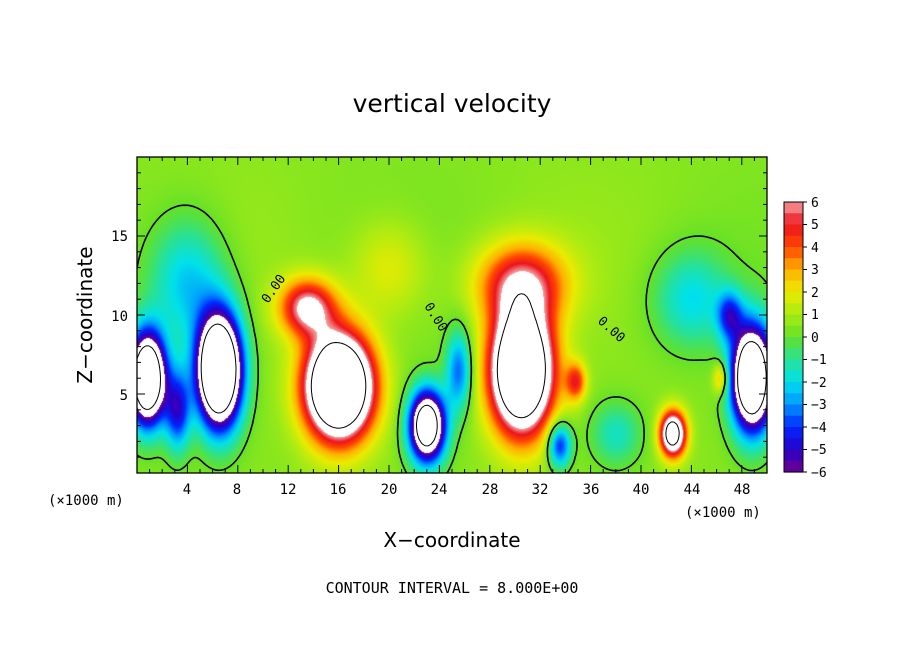  I want to click on colorbar-labels: 6 5 4 3 2 1 0 −1 −2 −3 −4 −5 −6, so click(819, 338).